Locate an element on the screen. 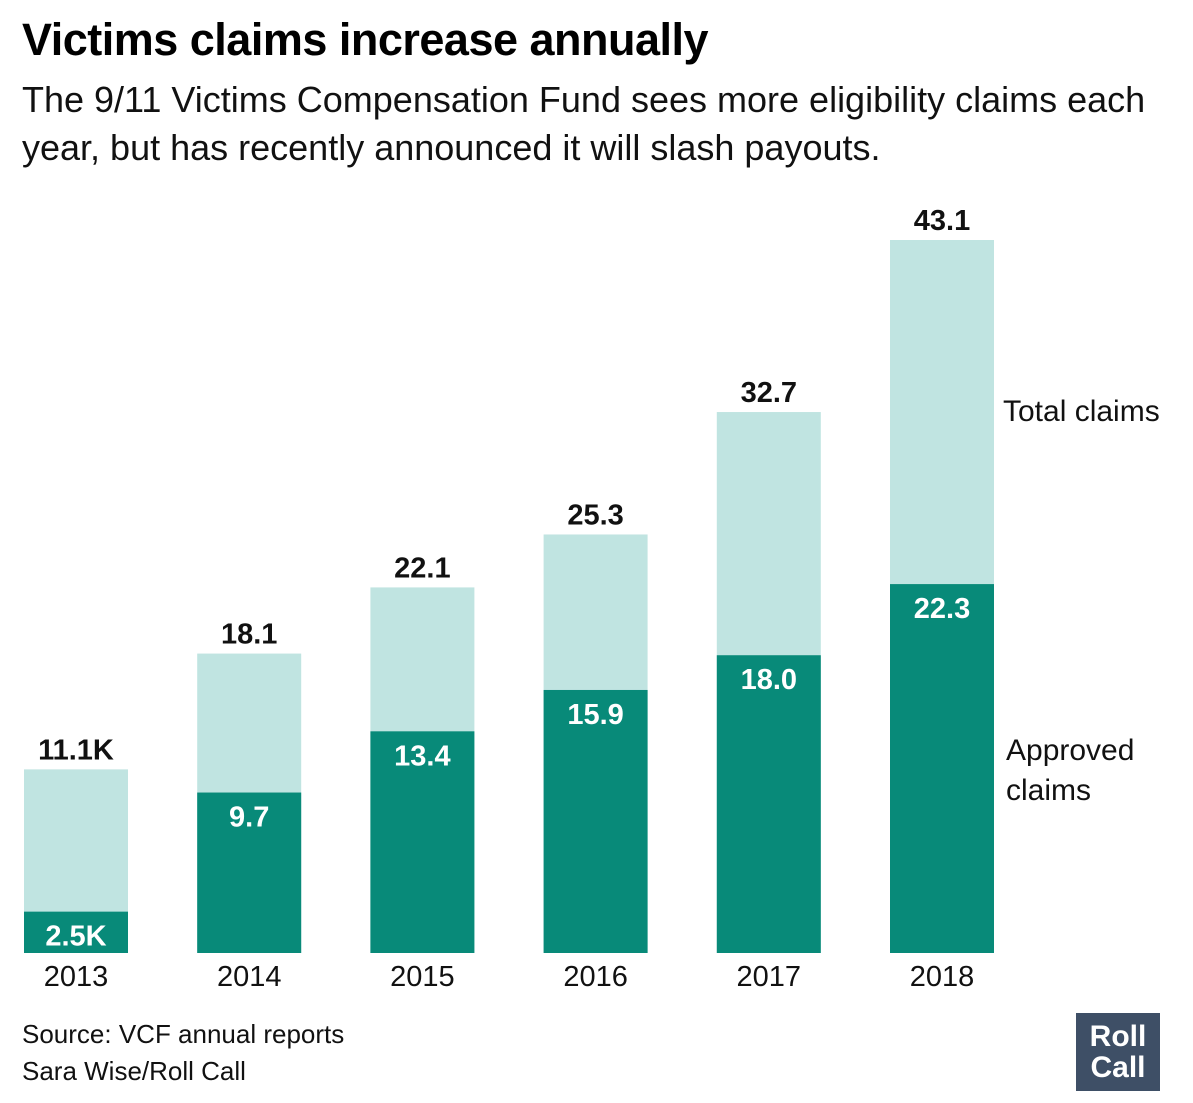  chart-title: Victims claims increase annually is located at coordinates (365, 39).